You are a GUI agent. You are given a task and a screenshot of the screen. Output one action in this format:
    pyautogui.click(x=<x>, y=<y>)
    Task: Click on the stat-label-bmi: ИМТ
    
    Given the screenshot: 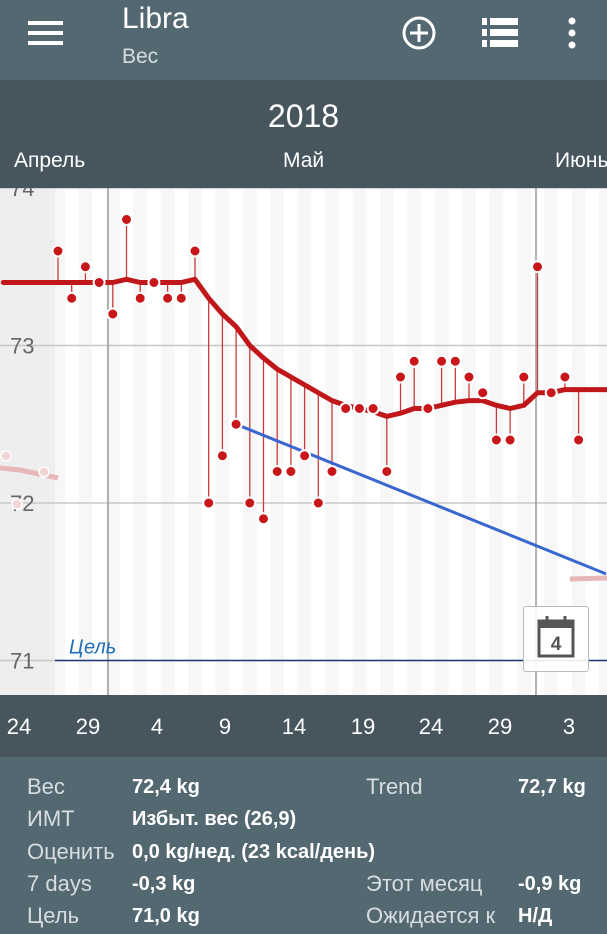 What is the action you would take?
    pyautogui.click(x=51, y=818)
    